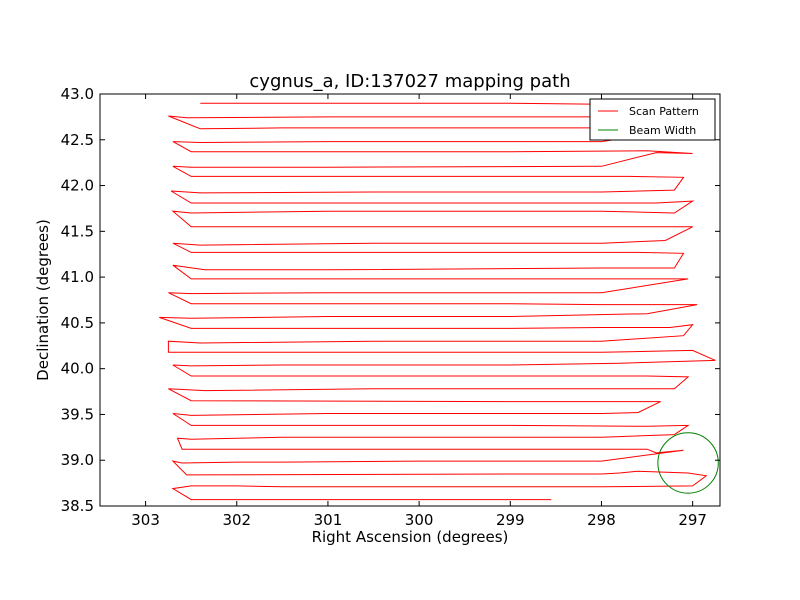 The height and width of the screenshot is (600, 800). What do you see at coordinates (43, 300) in the screenshot?
I see `y-axis-title: Declination (degrees)` at bounding box center [43, 300].